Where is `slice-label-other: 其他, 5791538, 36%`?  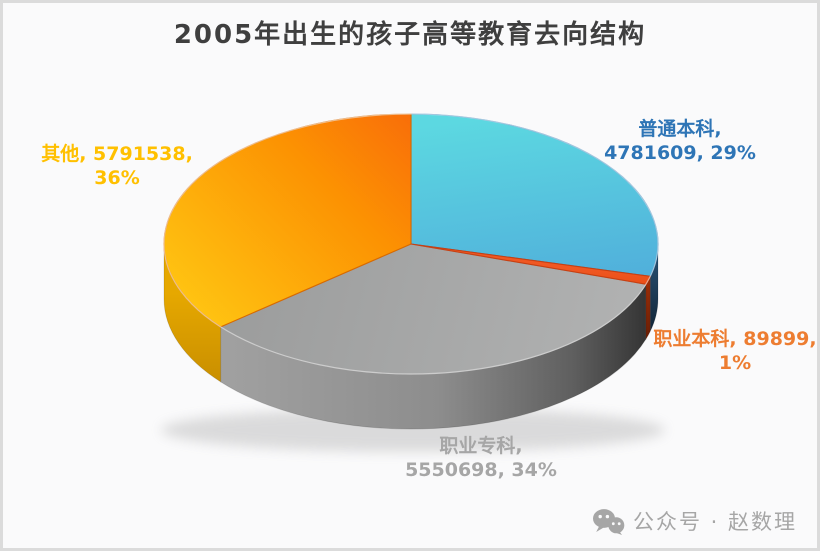 slice-label-other: 其他, 5791538, 36% is located at coordinates (117, 166).